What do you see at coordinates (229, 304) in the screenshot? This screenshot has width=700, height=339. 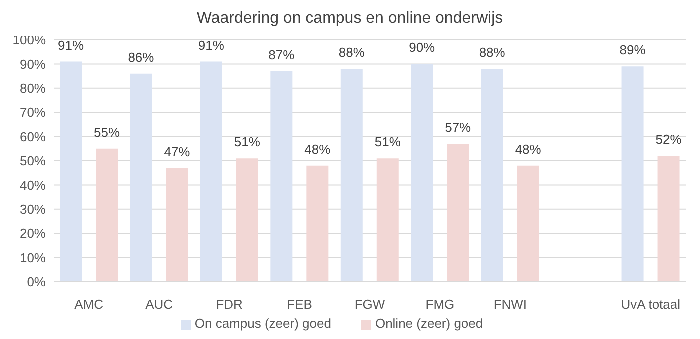 I see `x-tick-label: FDR` at bounding box center [229, 304].